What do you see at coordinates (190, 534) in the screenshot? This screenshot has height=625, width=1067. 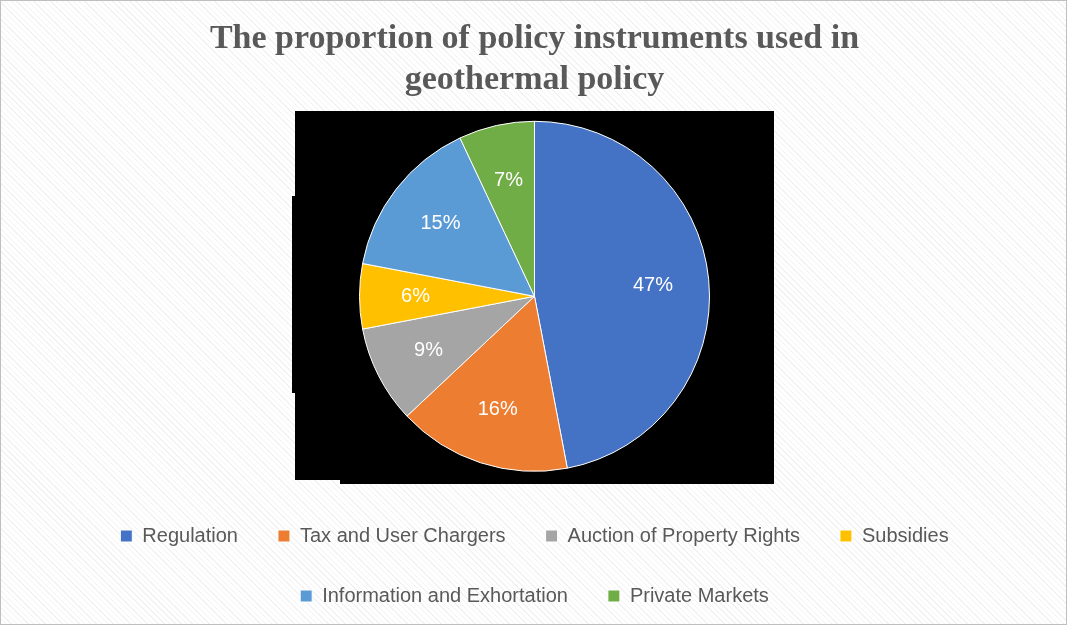 I see `legend-label: Regulation` at bounding box center [190, 534].